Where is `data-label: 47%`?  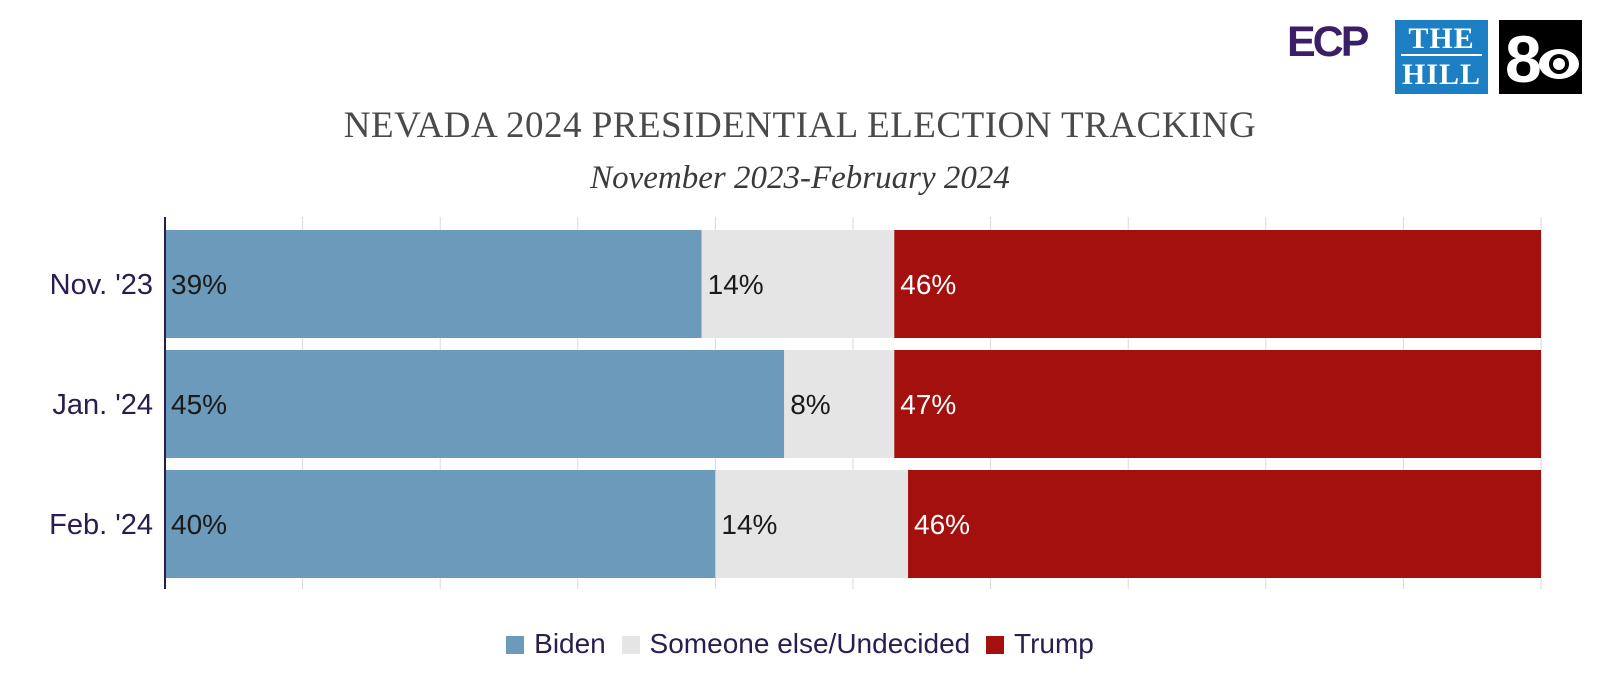
data-label: 47% is located at coordinates (928, 404).